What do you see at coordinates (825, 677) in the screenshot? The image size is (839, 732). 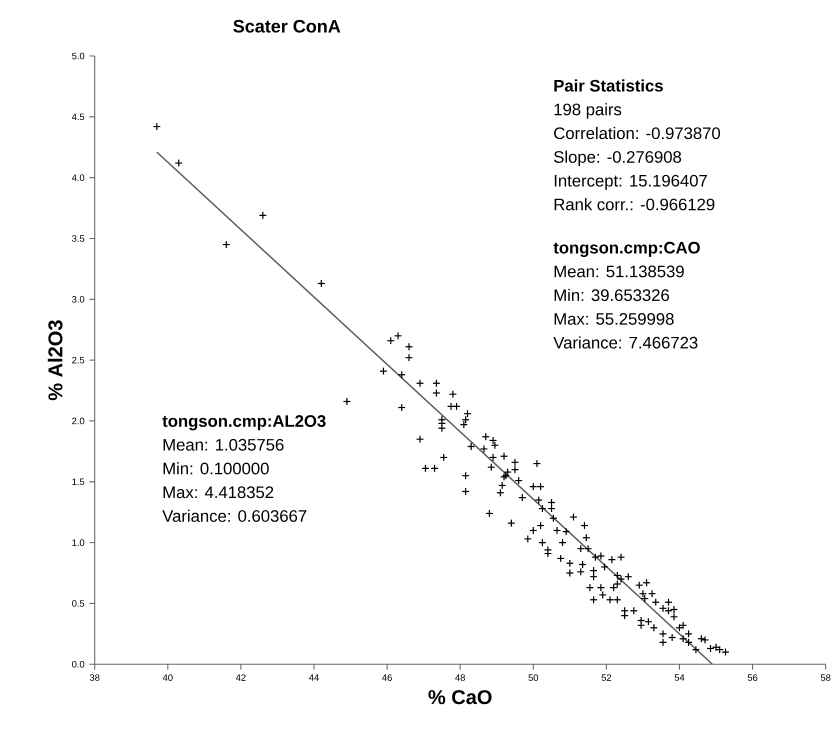 I see `x-tick-label: 58` at bounding box center [825, 677].